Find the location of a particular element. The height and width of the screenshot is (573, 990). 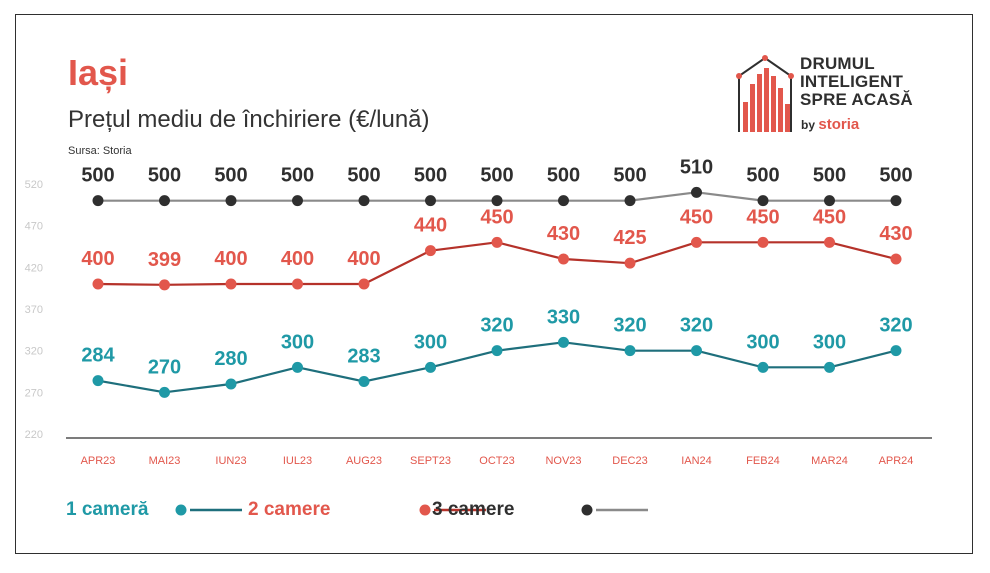

chart-source: Sursa: Storia is located at coordinates (100, 151).